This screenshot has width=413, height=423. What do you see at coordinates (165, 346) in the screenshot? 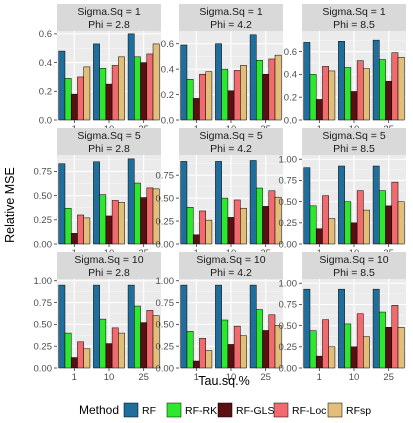
I see `y-tick-label: 0.25` at bounding box center [165, 346].